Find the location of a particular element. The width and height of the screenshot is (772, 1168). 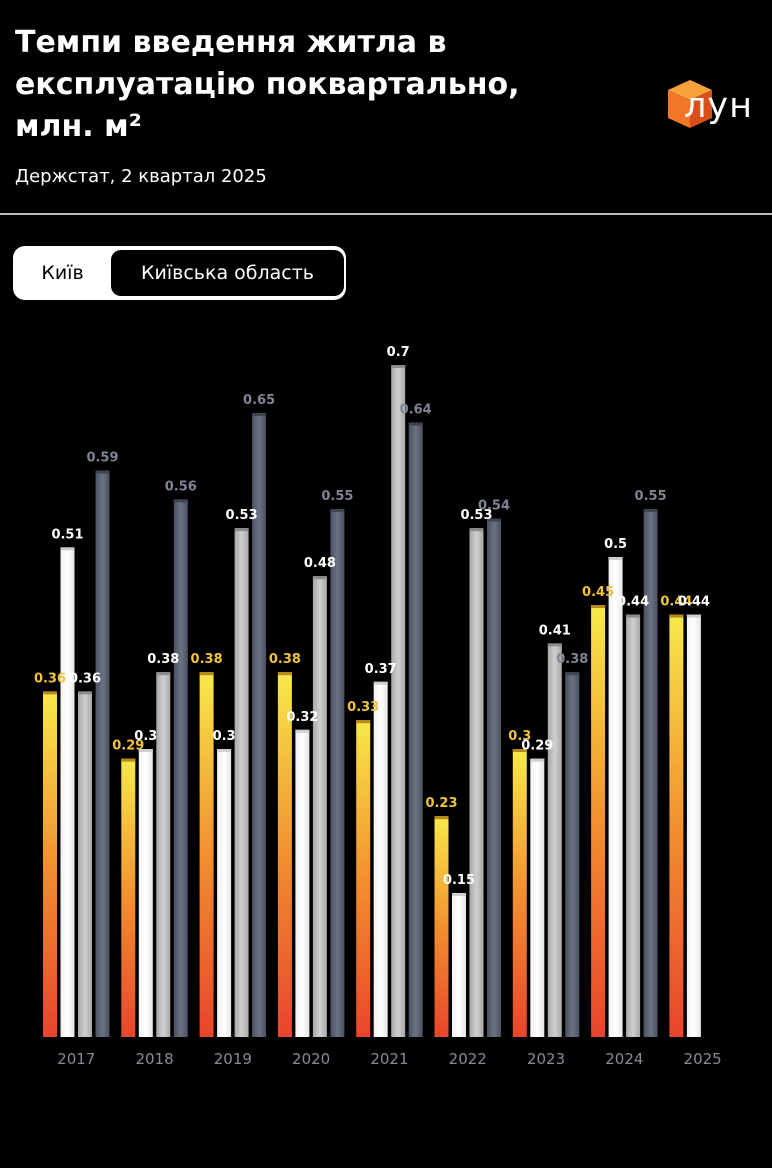

bar-cap-2020-q3 is located at coordinates (319, 578).